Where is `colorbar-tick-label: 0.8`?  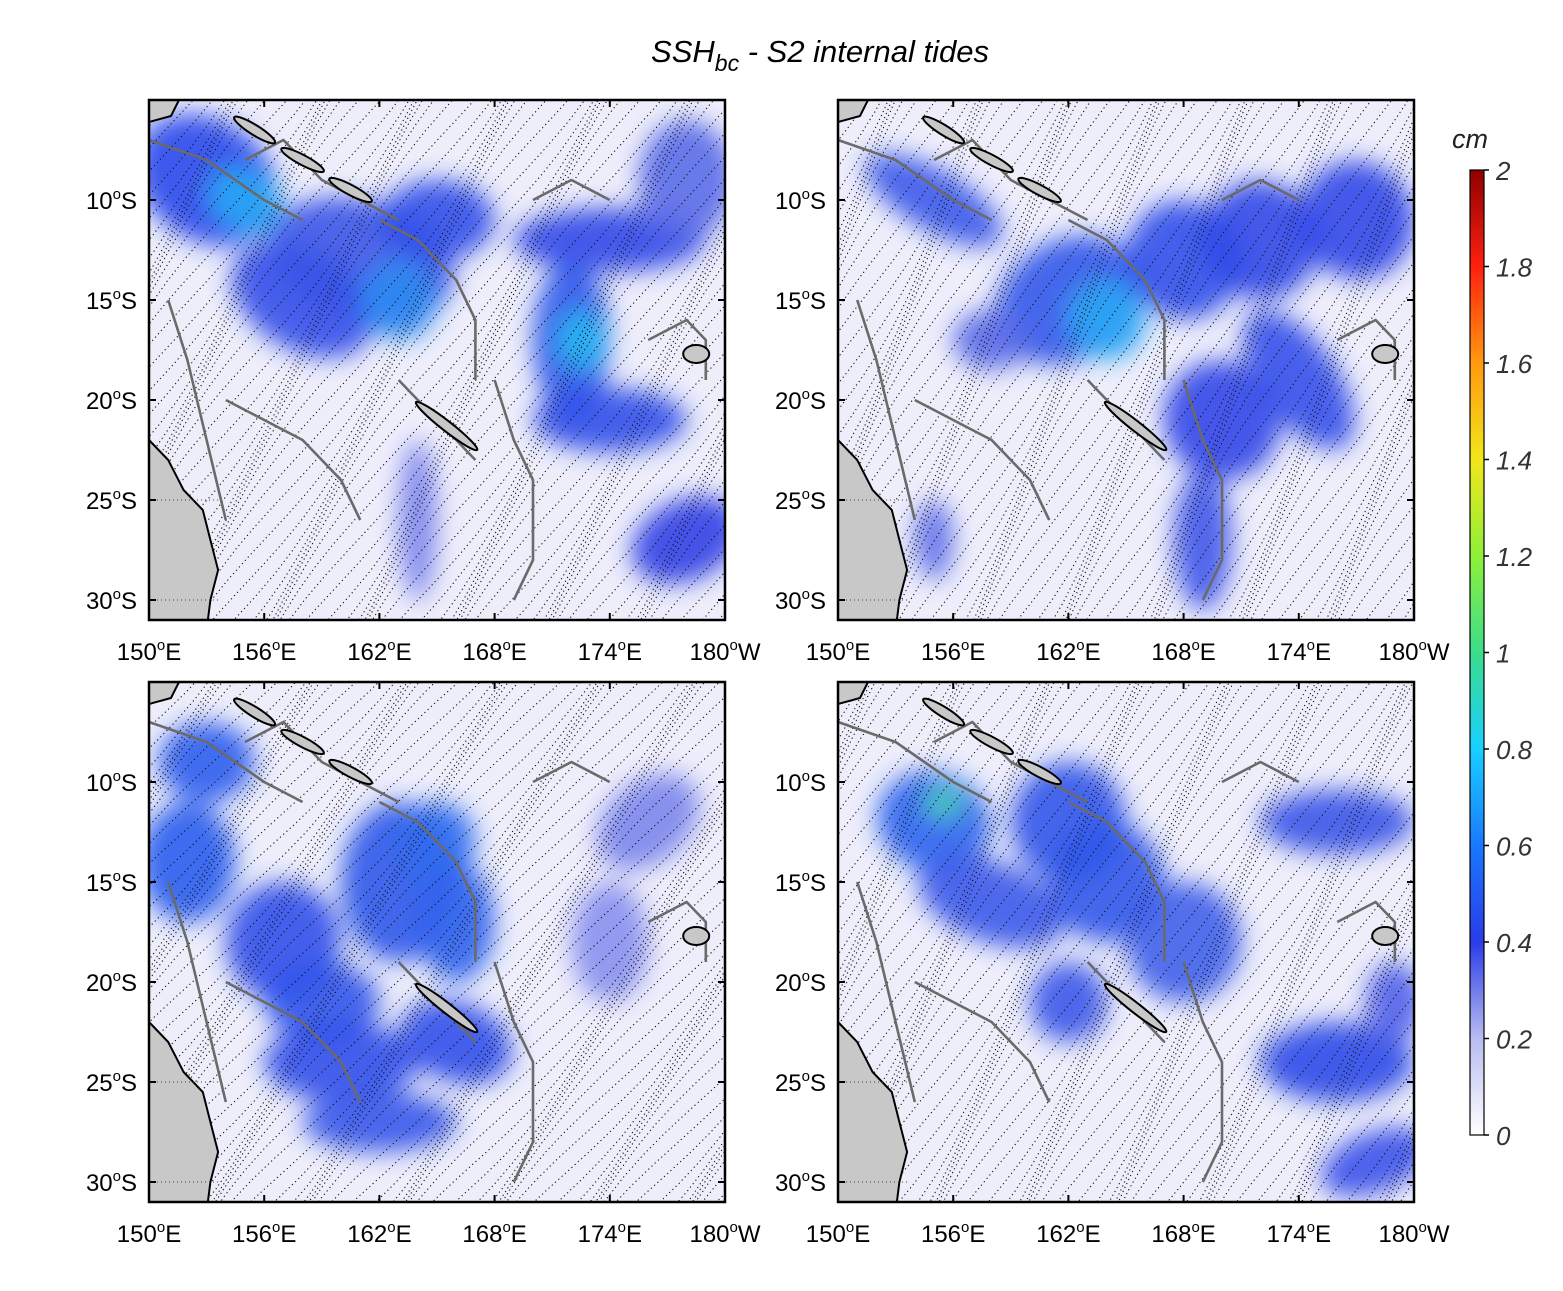 colorbar-tick-label: 0.8 is located at coordinates (1514, 750).